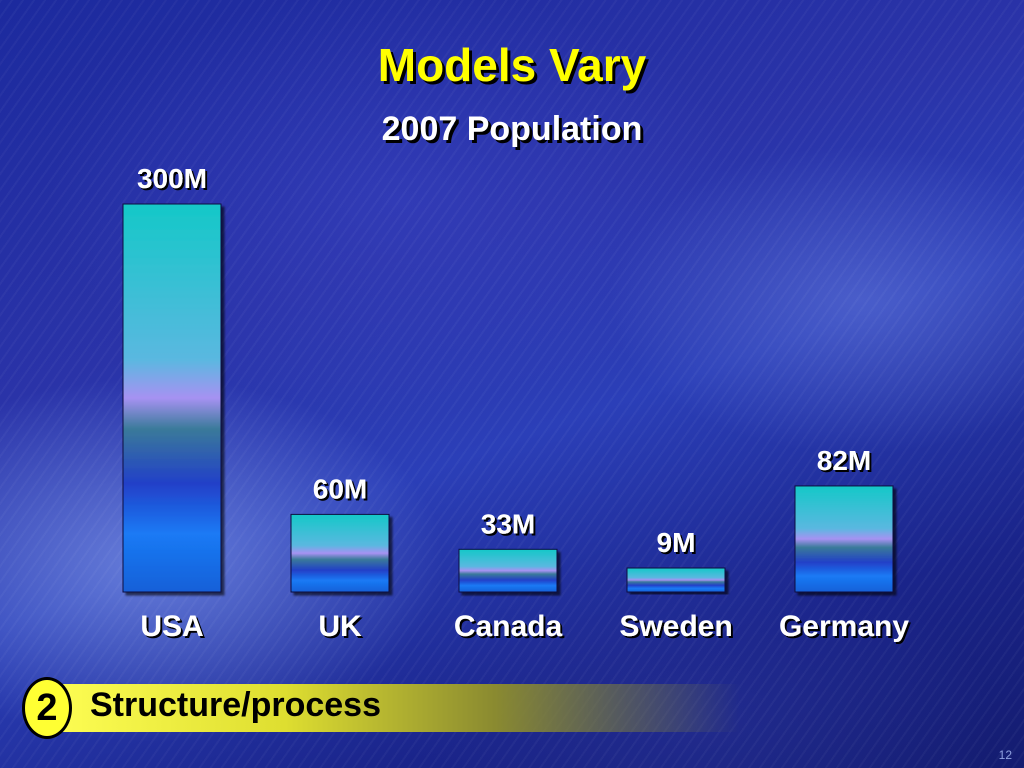 Image resolution: width=1024 pixels, height=768 pixels. I want to click on category-label-canada: Canada, so click(508, 626).